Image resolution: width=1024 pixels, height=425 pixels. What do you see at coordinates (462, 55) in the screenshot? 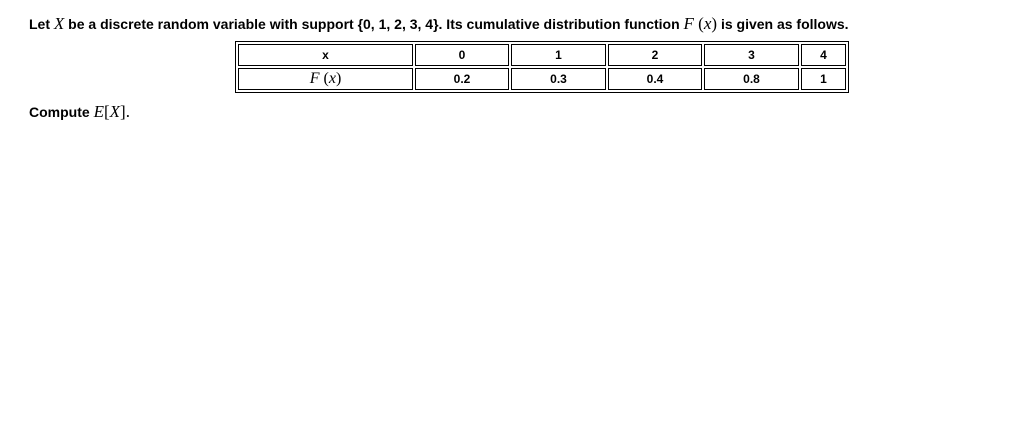
I see `x-value-cell: 0` at bounding box center [462, 55].